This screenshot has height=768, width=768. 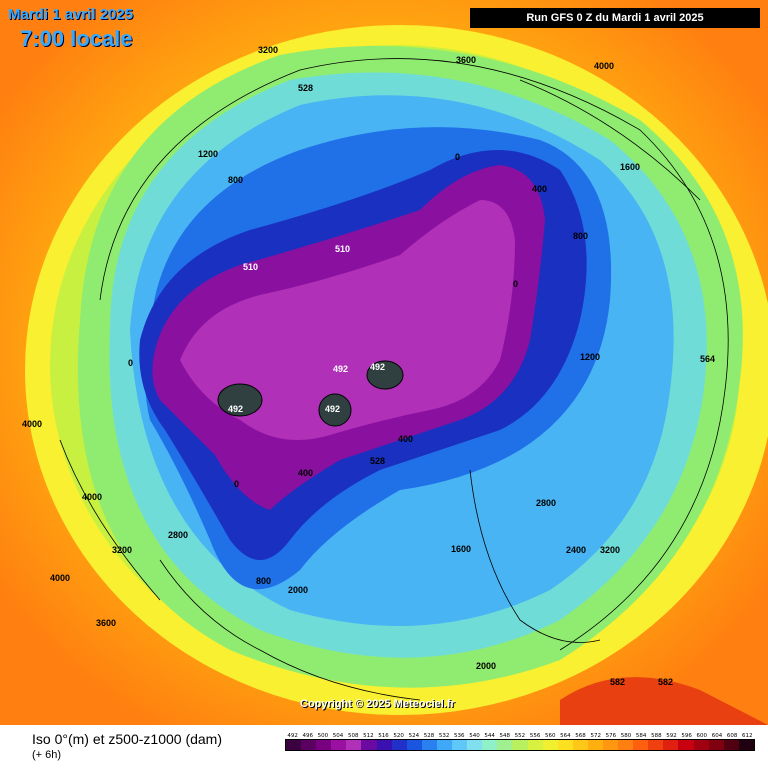 I want to click on label-iso1600-a: 1600, so click(x=630, y=167).